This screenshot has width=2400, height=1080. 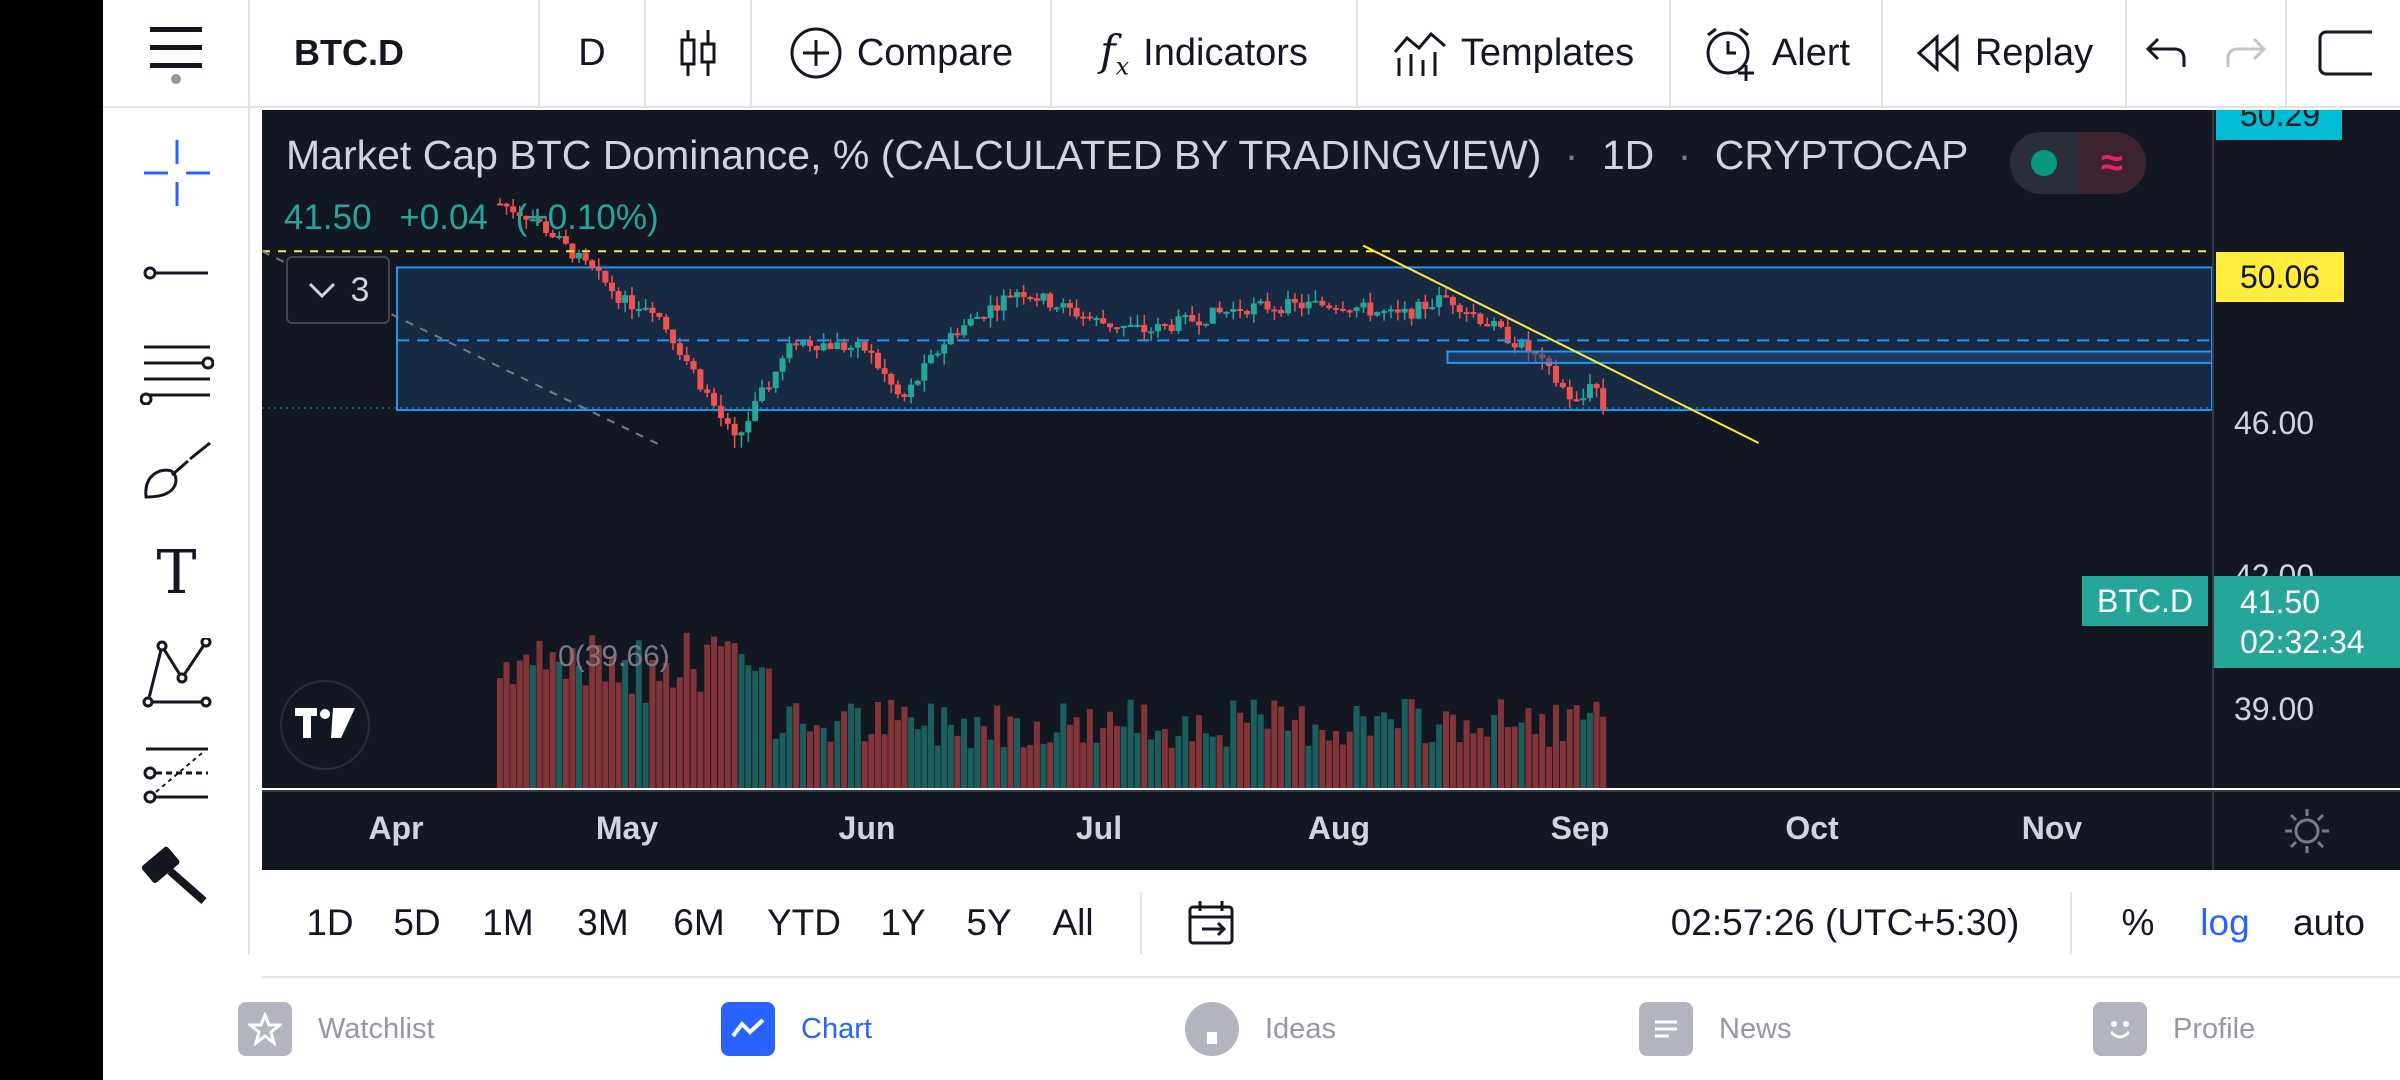 What do you see at coordinates (796, 1029) in the screenshot?
I see `nav-chart: Chart` at bounding box center [796, 1029].